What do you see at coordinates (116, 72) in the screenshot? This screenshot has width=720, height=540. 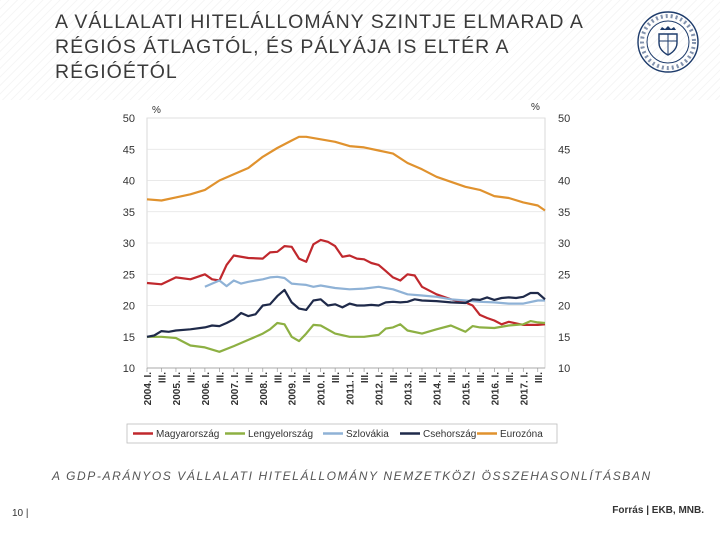 I see `title-line-3: RÉGIÓÉTÓL` at bounding box center [116, 72].